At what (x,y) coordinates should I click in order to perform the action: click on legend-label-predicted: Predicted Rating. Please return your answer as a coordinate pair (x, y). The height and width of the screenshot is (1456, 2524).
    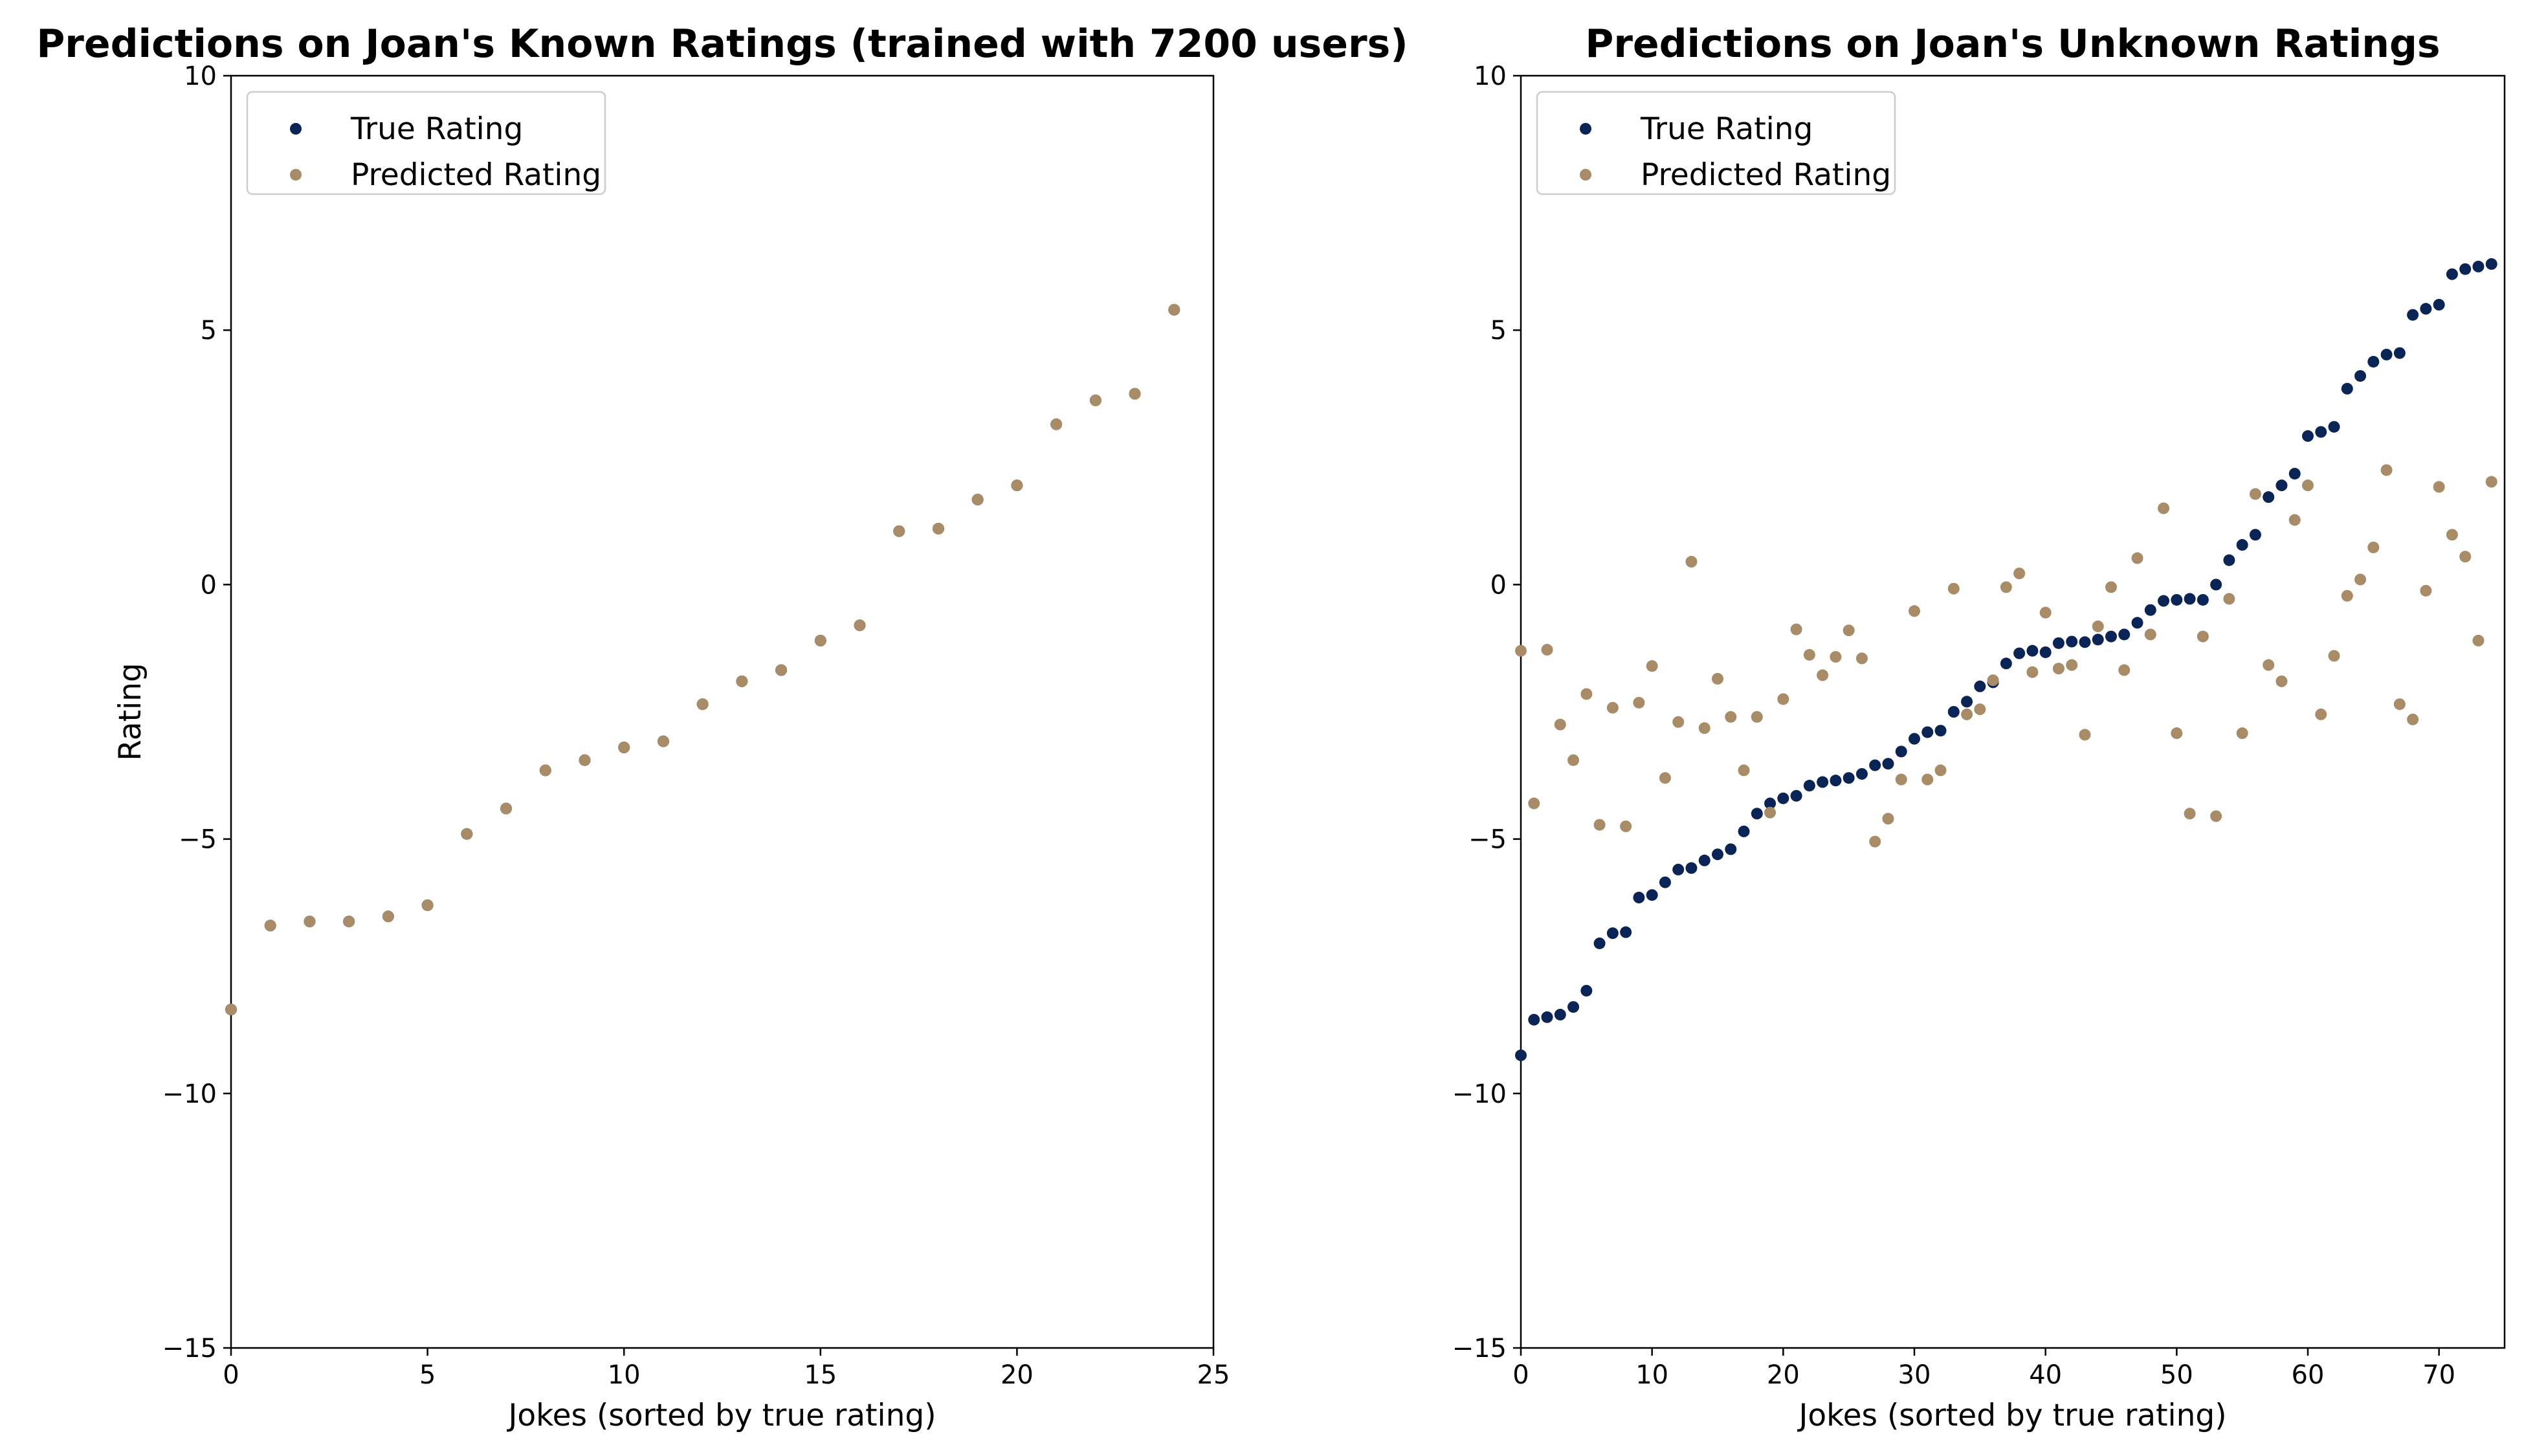
    Looking at the image, I should click on (476, 175).